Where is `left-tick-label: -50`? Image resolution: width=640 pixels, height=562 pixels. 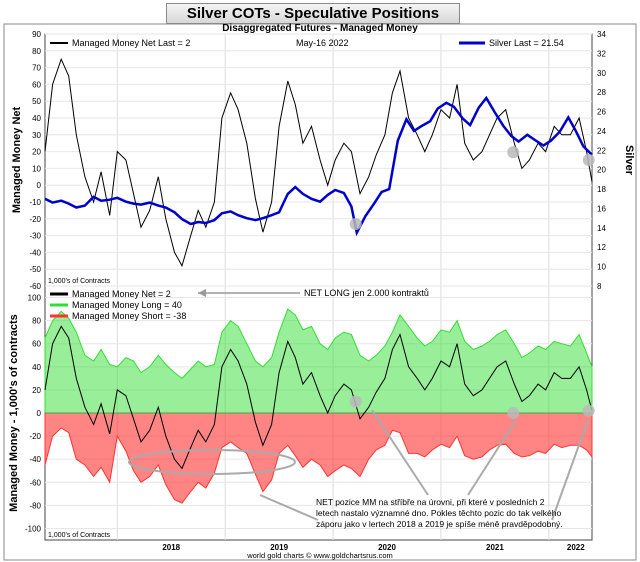 left-tick-label: -50 is located at coordinates (35, 269).